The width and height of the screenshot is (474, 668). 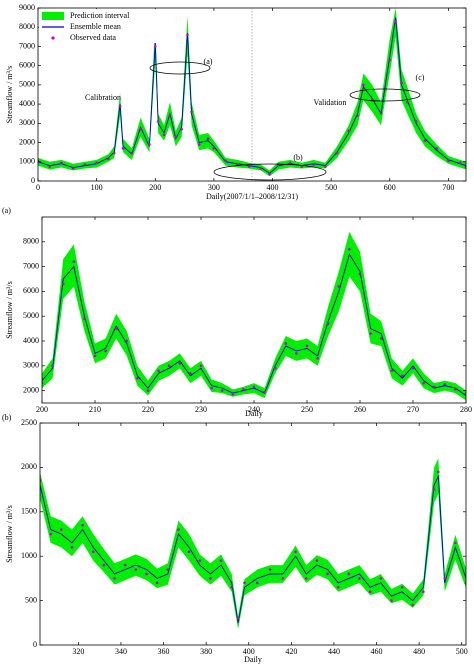 I want to click on legend-label: Observed data, so click(x=93, y=37).